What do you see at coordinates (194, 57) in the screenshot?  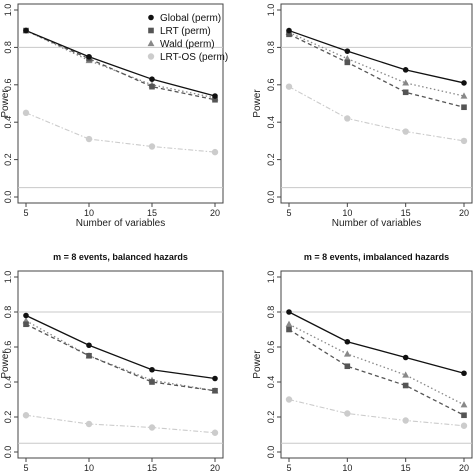 I see `legend-label: LRT-OS (perm)` at bounding box center [194, 57].